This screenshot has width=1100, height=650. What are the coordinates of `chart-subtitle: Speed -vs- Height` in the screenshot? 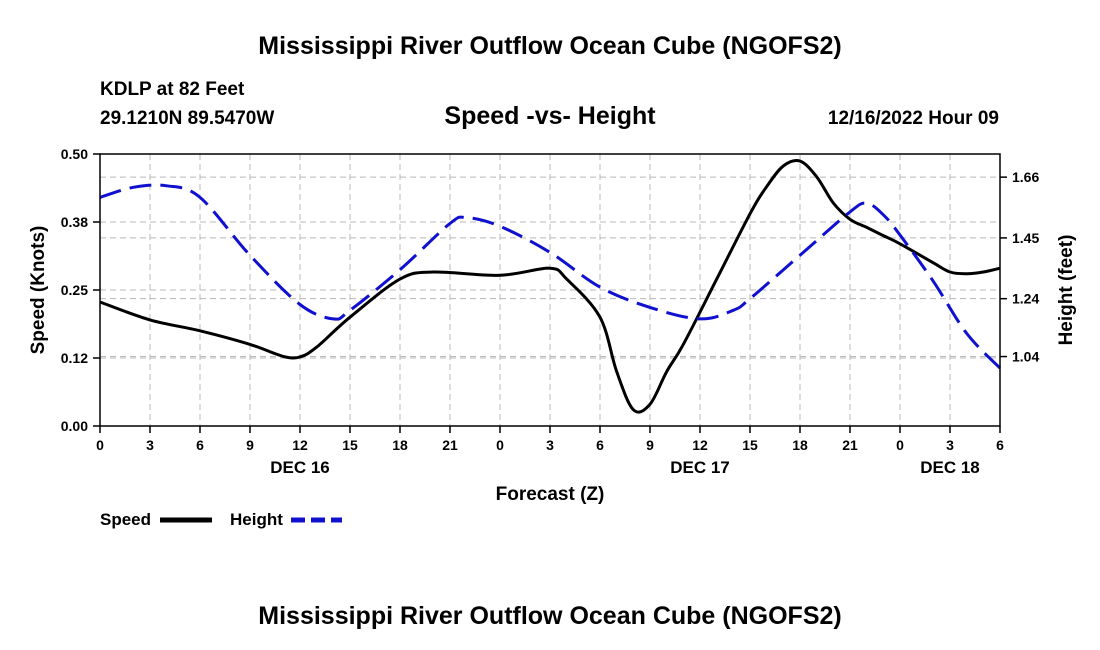 It's located at (550, 116).